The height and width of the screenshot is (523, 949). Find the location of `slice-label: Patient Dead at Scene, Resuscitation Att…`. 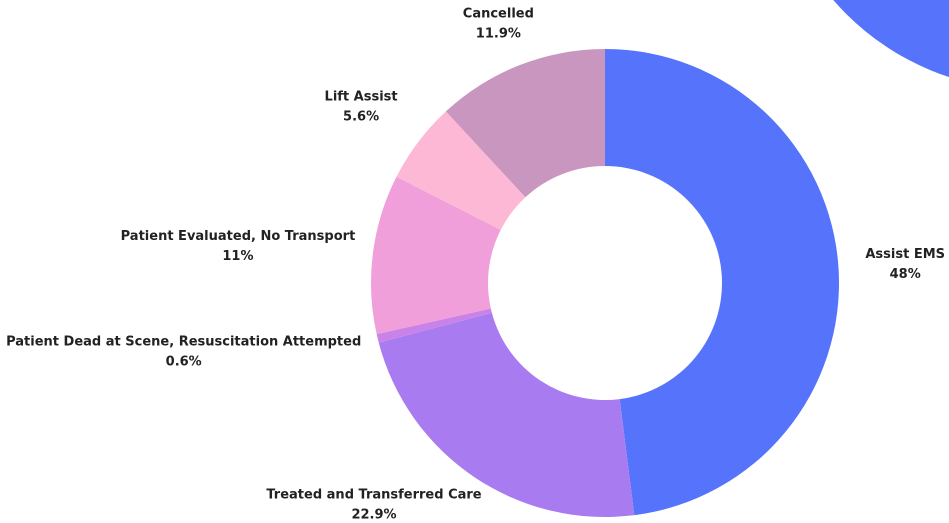

slice-label: Patient Dead at Scene, Resuscitation Att… is located at coordinates (183, 342).